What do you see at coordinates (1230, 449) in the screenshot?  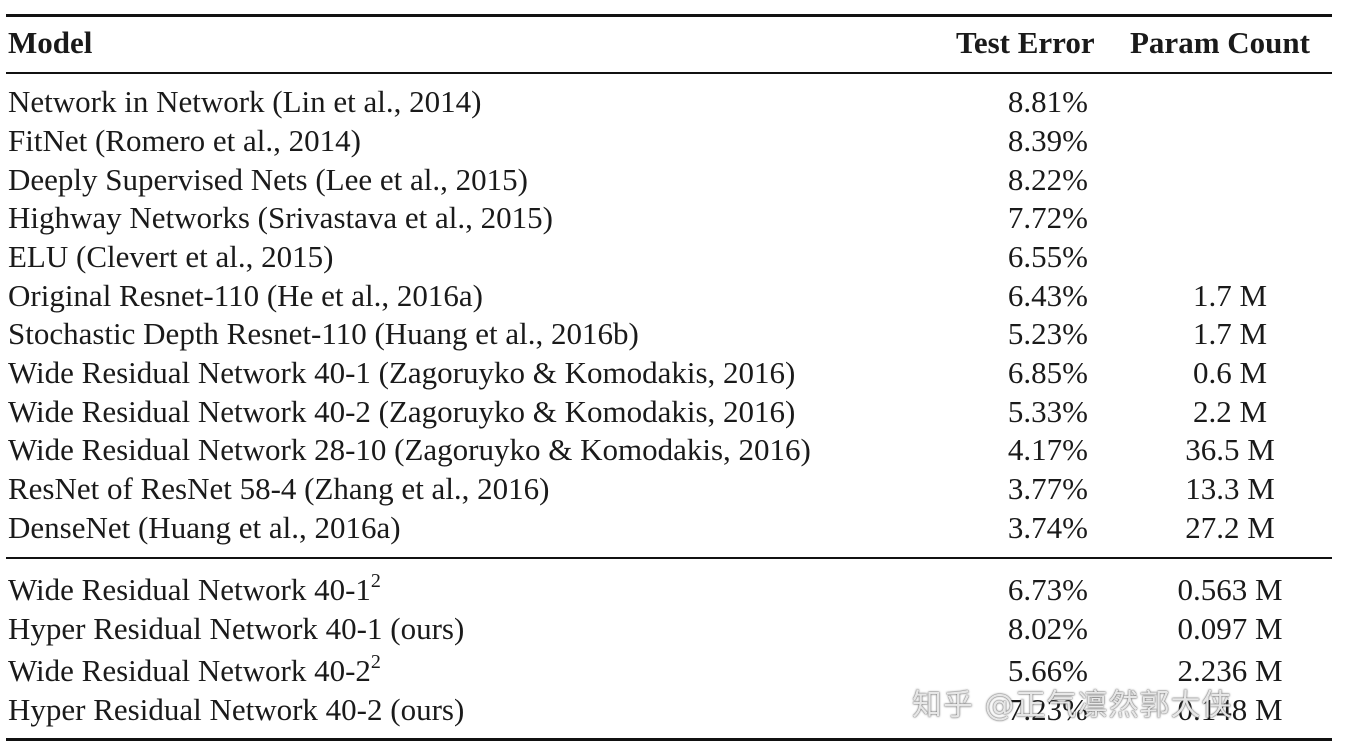 I see `table-row-params: 36.5 M` at bounding box center [1230, 449].